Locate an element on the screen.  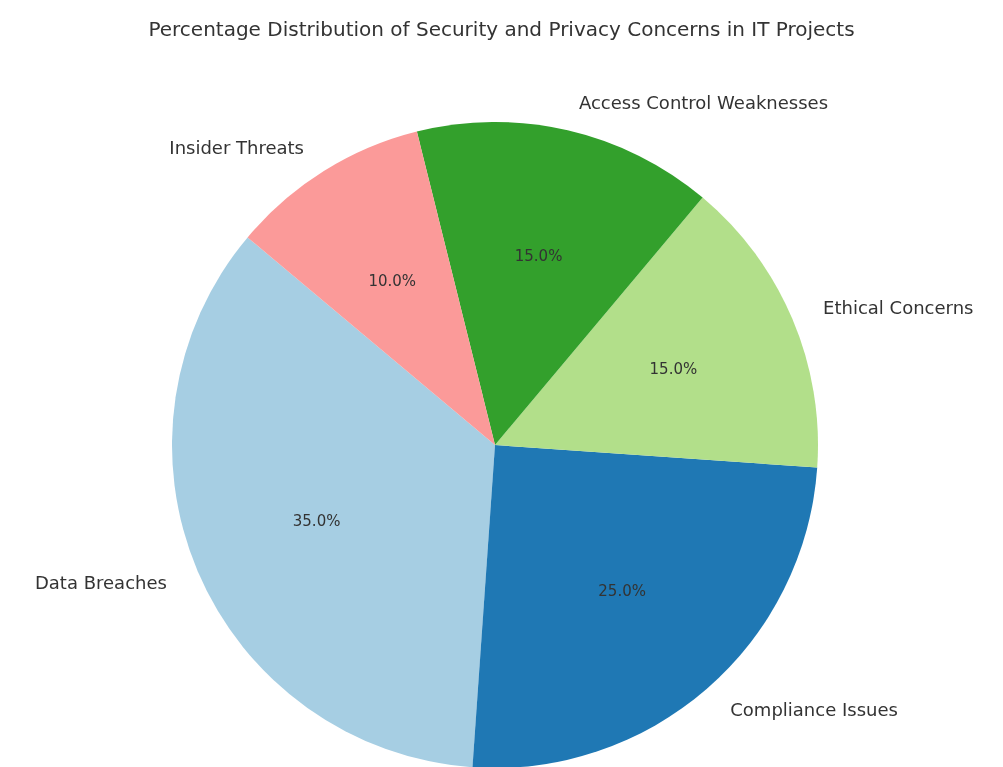
slice-label: Ethical Concerns is located at coordinates (898, 308).